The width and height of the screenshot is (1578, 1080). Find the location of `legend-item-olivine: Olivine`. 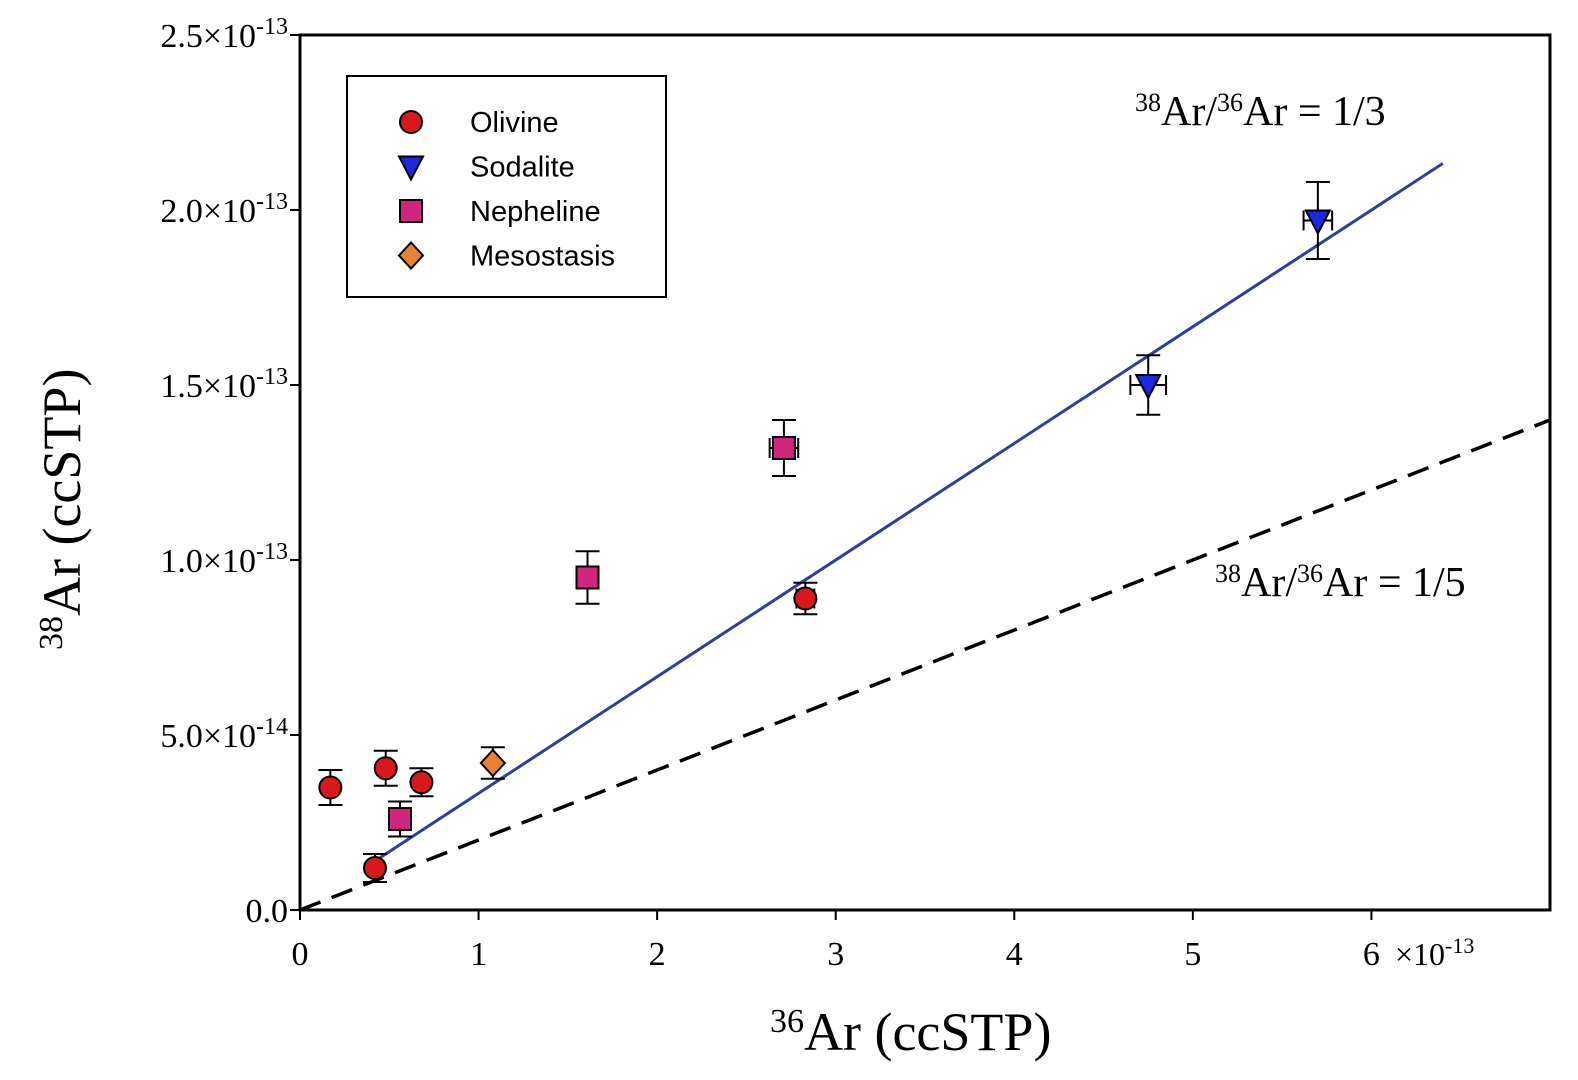

legend-item-olivine: Olivine is located at coordinates (479, 123).